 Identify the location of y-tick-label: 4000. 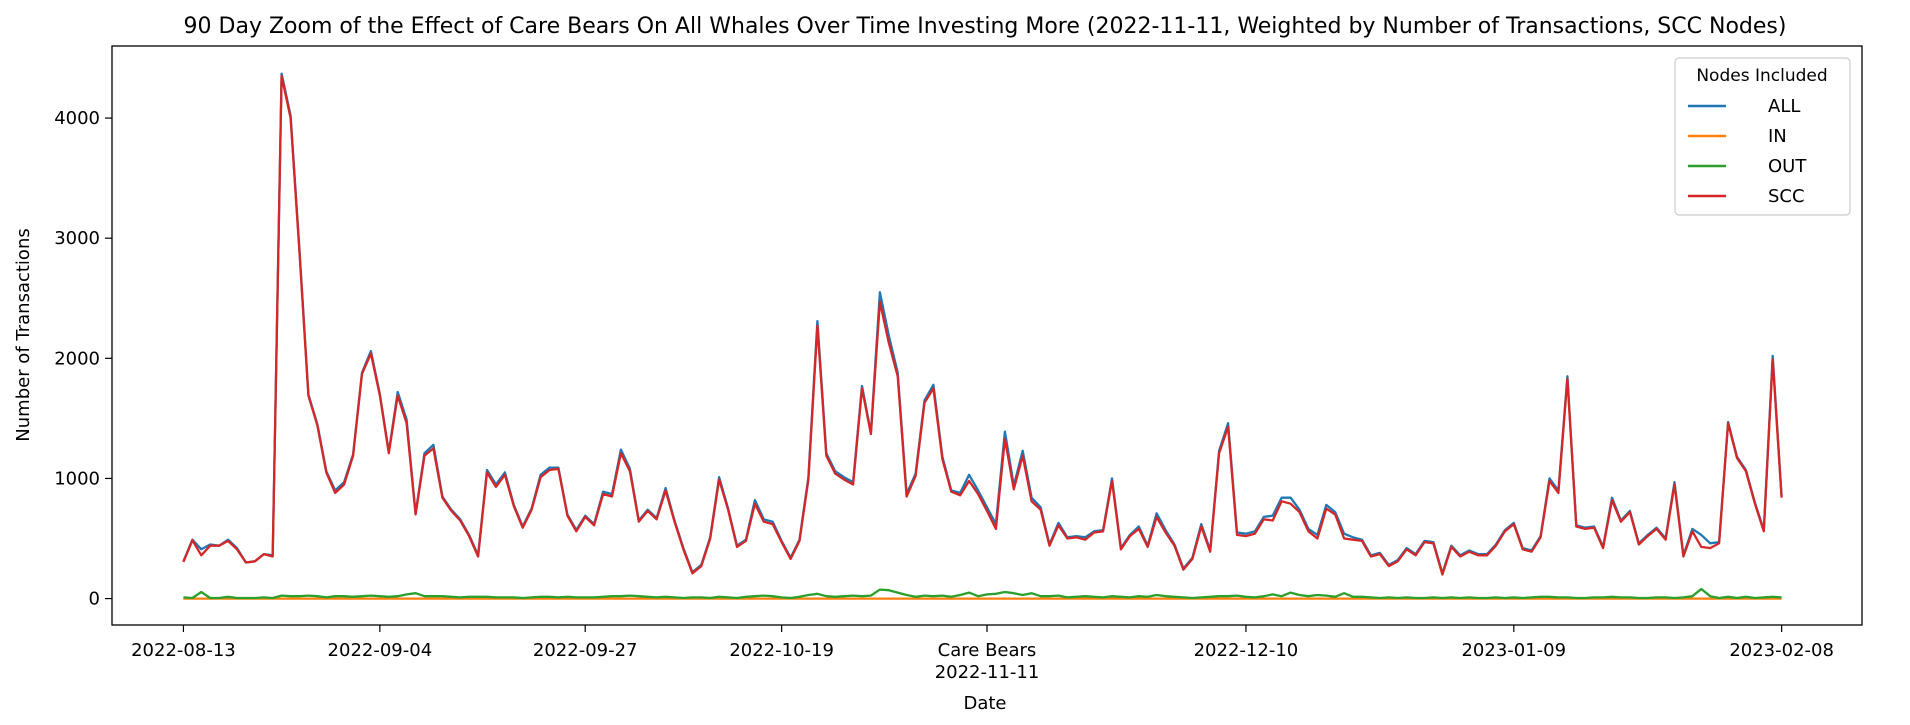
(77, 118).